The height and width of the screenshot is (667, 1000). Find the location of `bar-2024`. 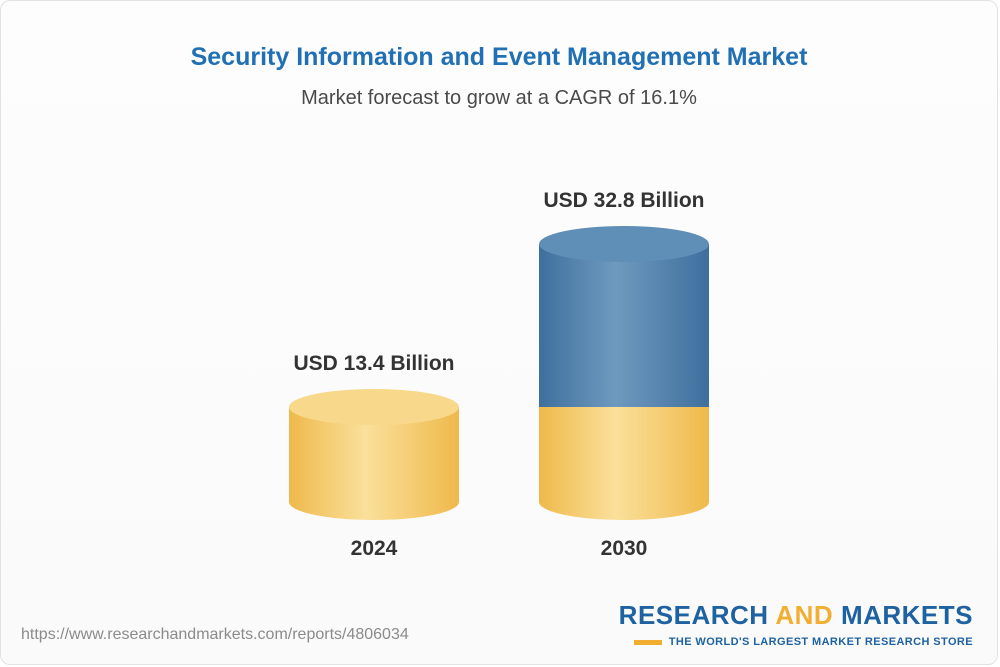

bar-2024 is located at coordinates (374, 454).